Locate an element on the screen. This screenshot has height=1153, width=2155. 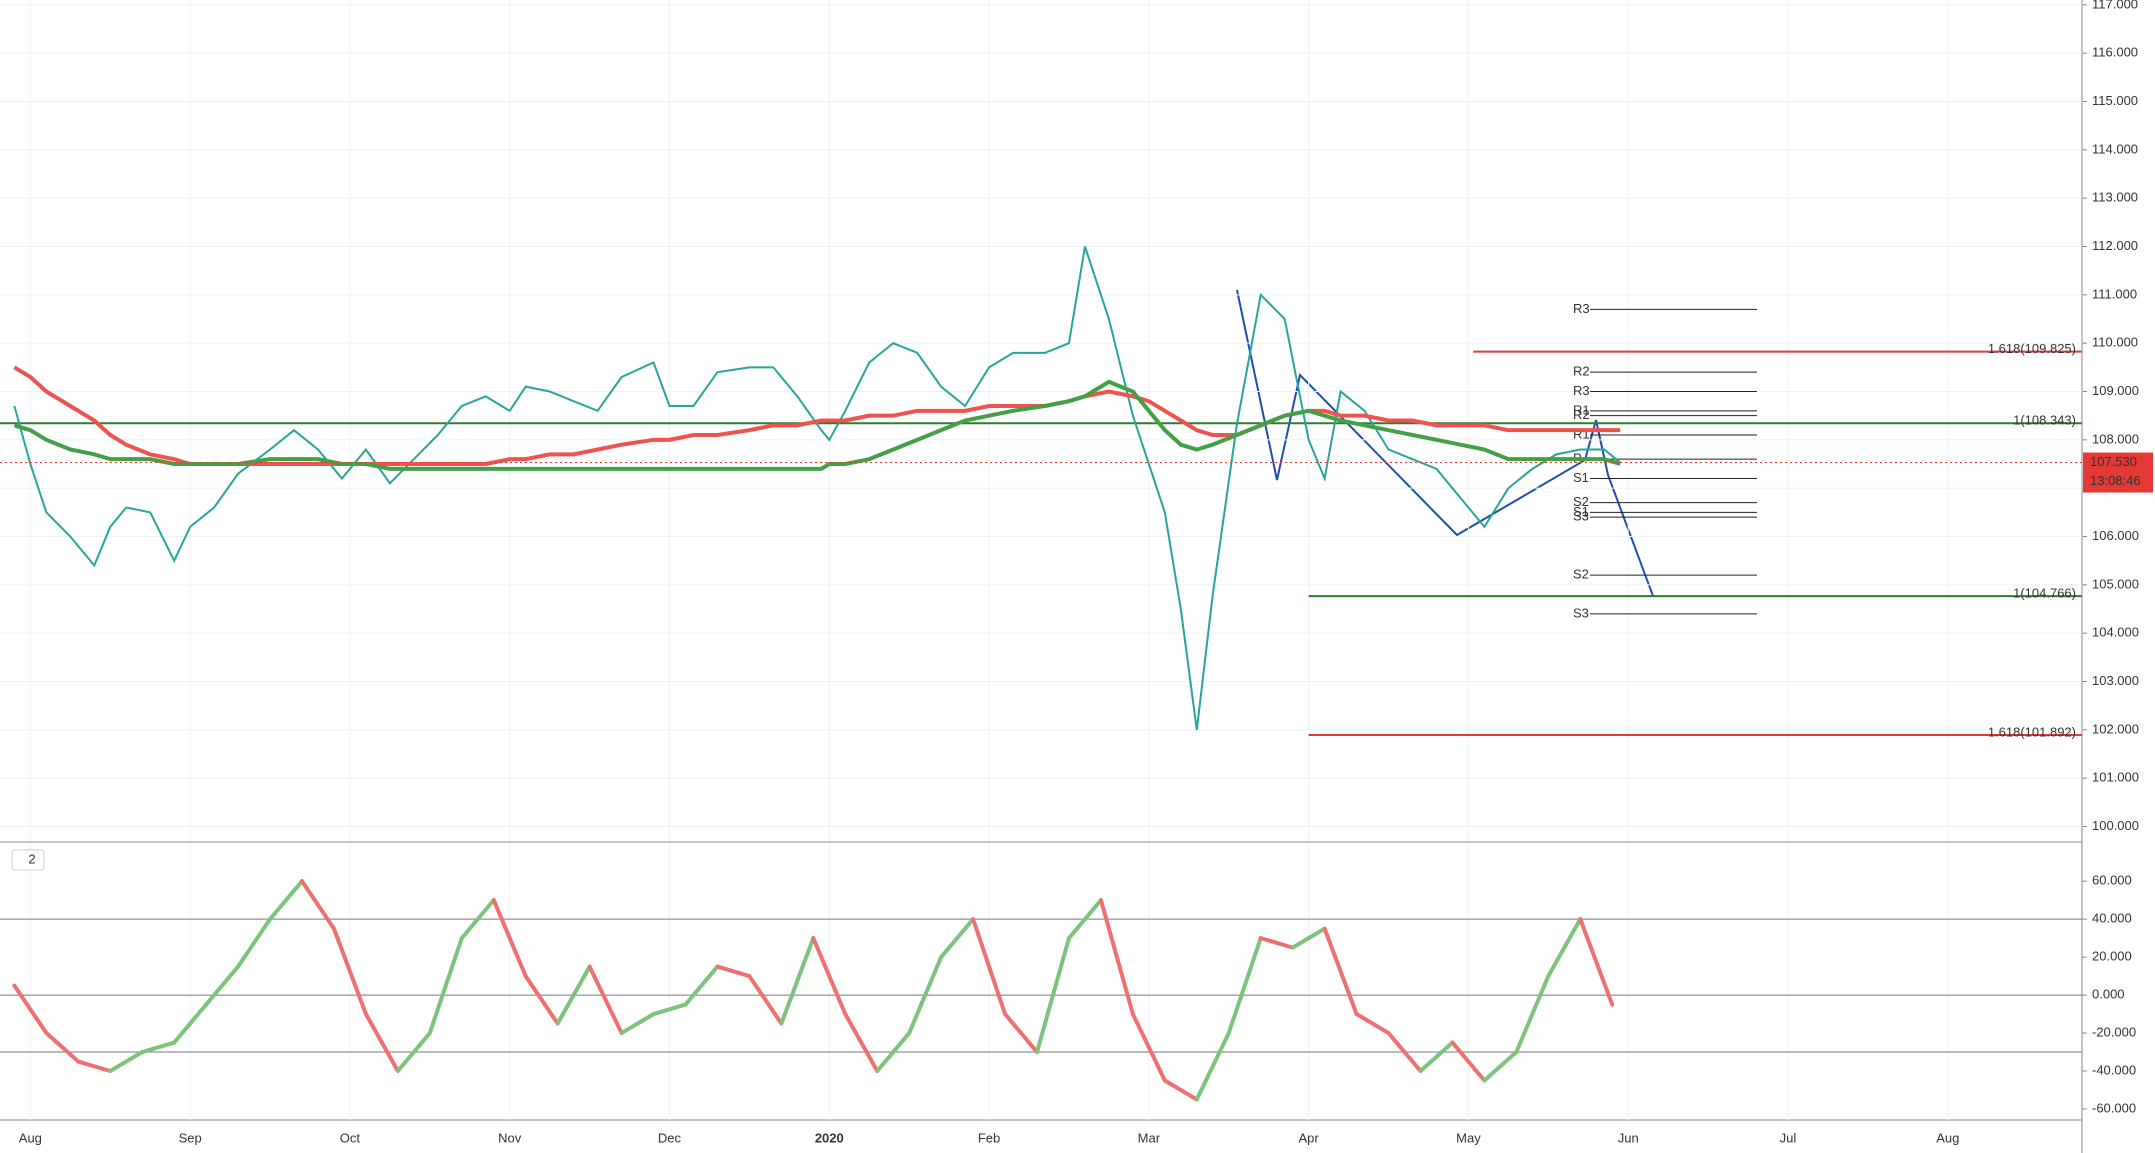
x-tick-label: Apr is located at coordinates (1309, 1137).